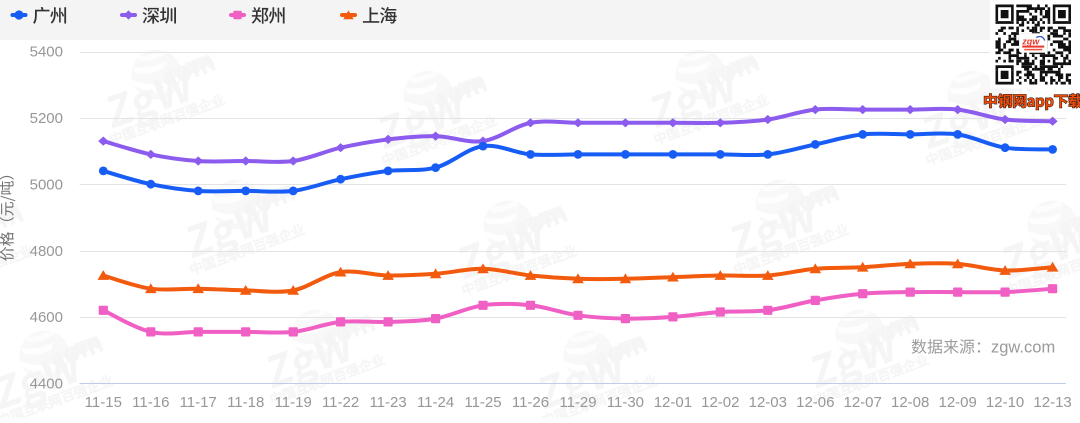 The image size is (1080, 423). Describe the element at coordinates (625, 402) in the screenshot. I see `svg-text: 11-30` at that location.